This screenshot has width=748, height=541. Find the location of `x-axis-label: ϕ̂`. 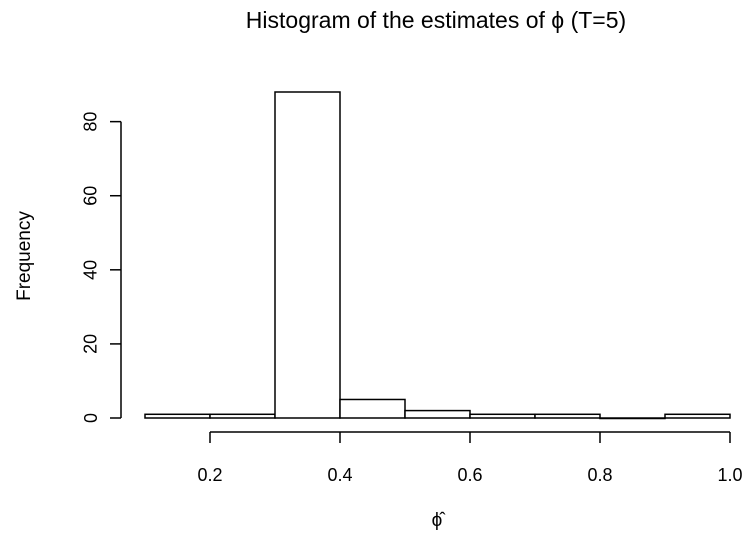

x-axis-label: ϕ̂ is located at coordinates (439, 520).